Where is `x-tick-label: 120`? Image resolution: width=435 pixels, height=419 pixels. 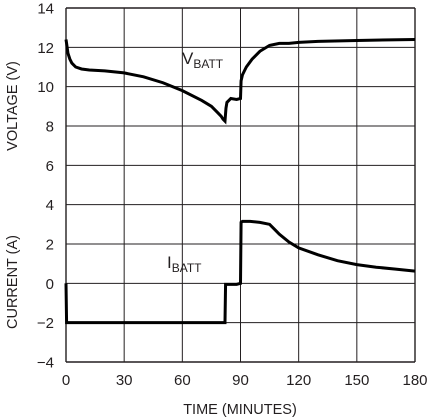 x-tick-label: 120 is located at coordinates (298, 380).